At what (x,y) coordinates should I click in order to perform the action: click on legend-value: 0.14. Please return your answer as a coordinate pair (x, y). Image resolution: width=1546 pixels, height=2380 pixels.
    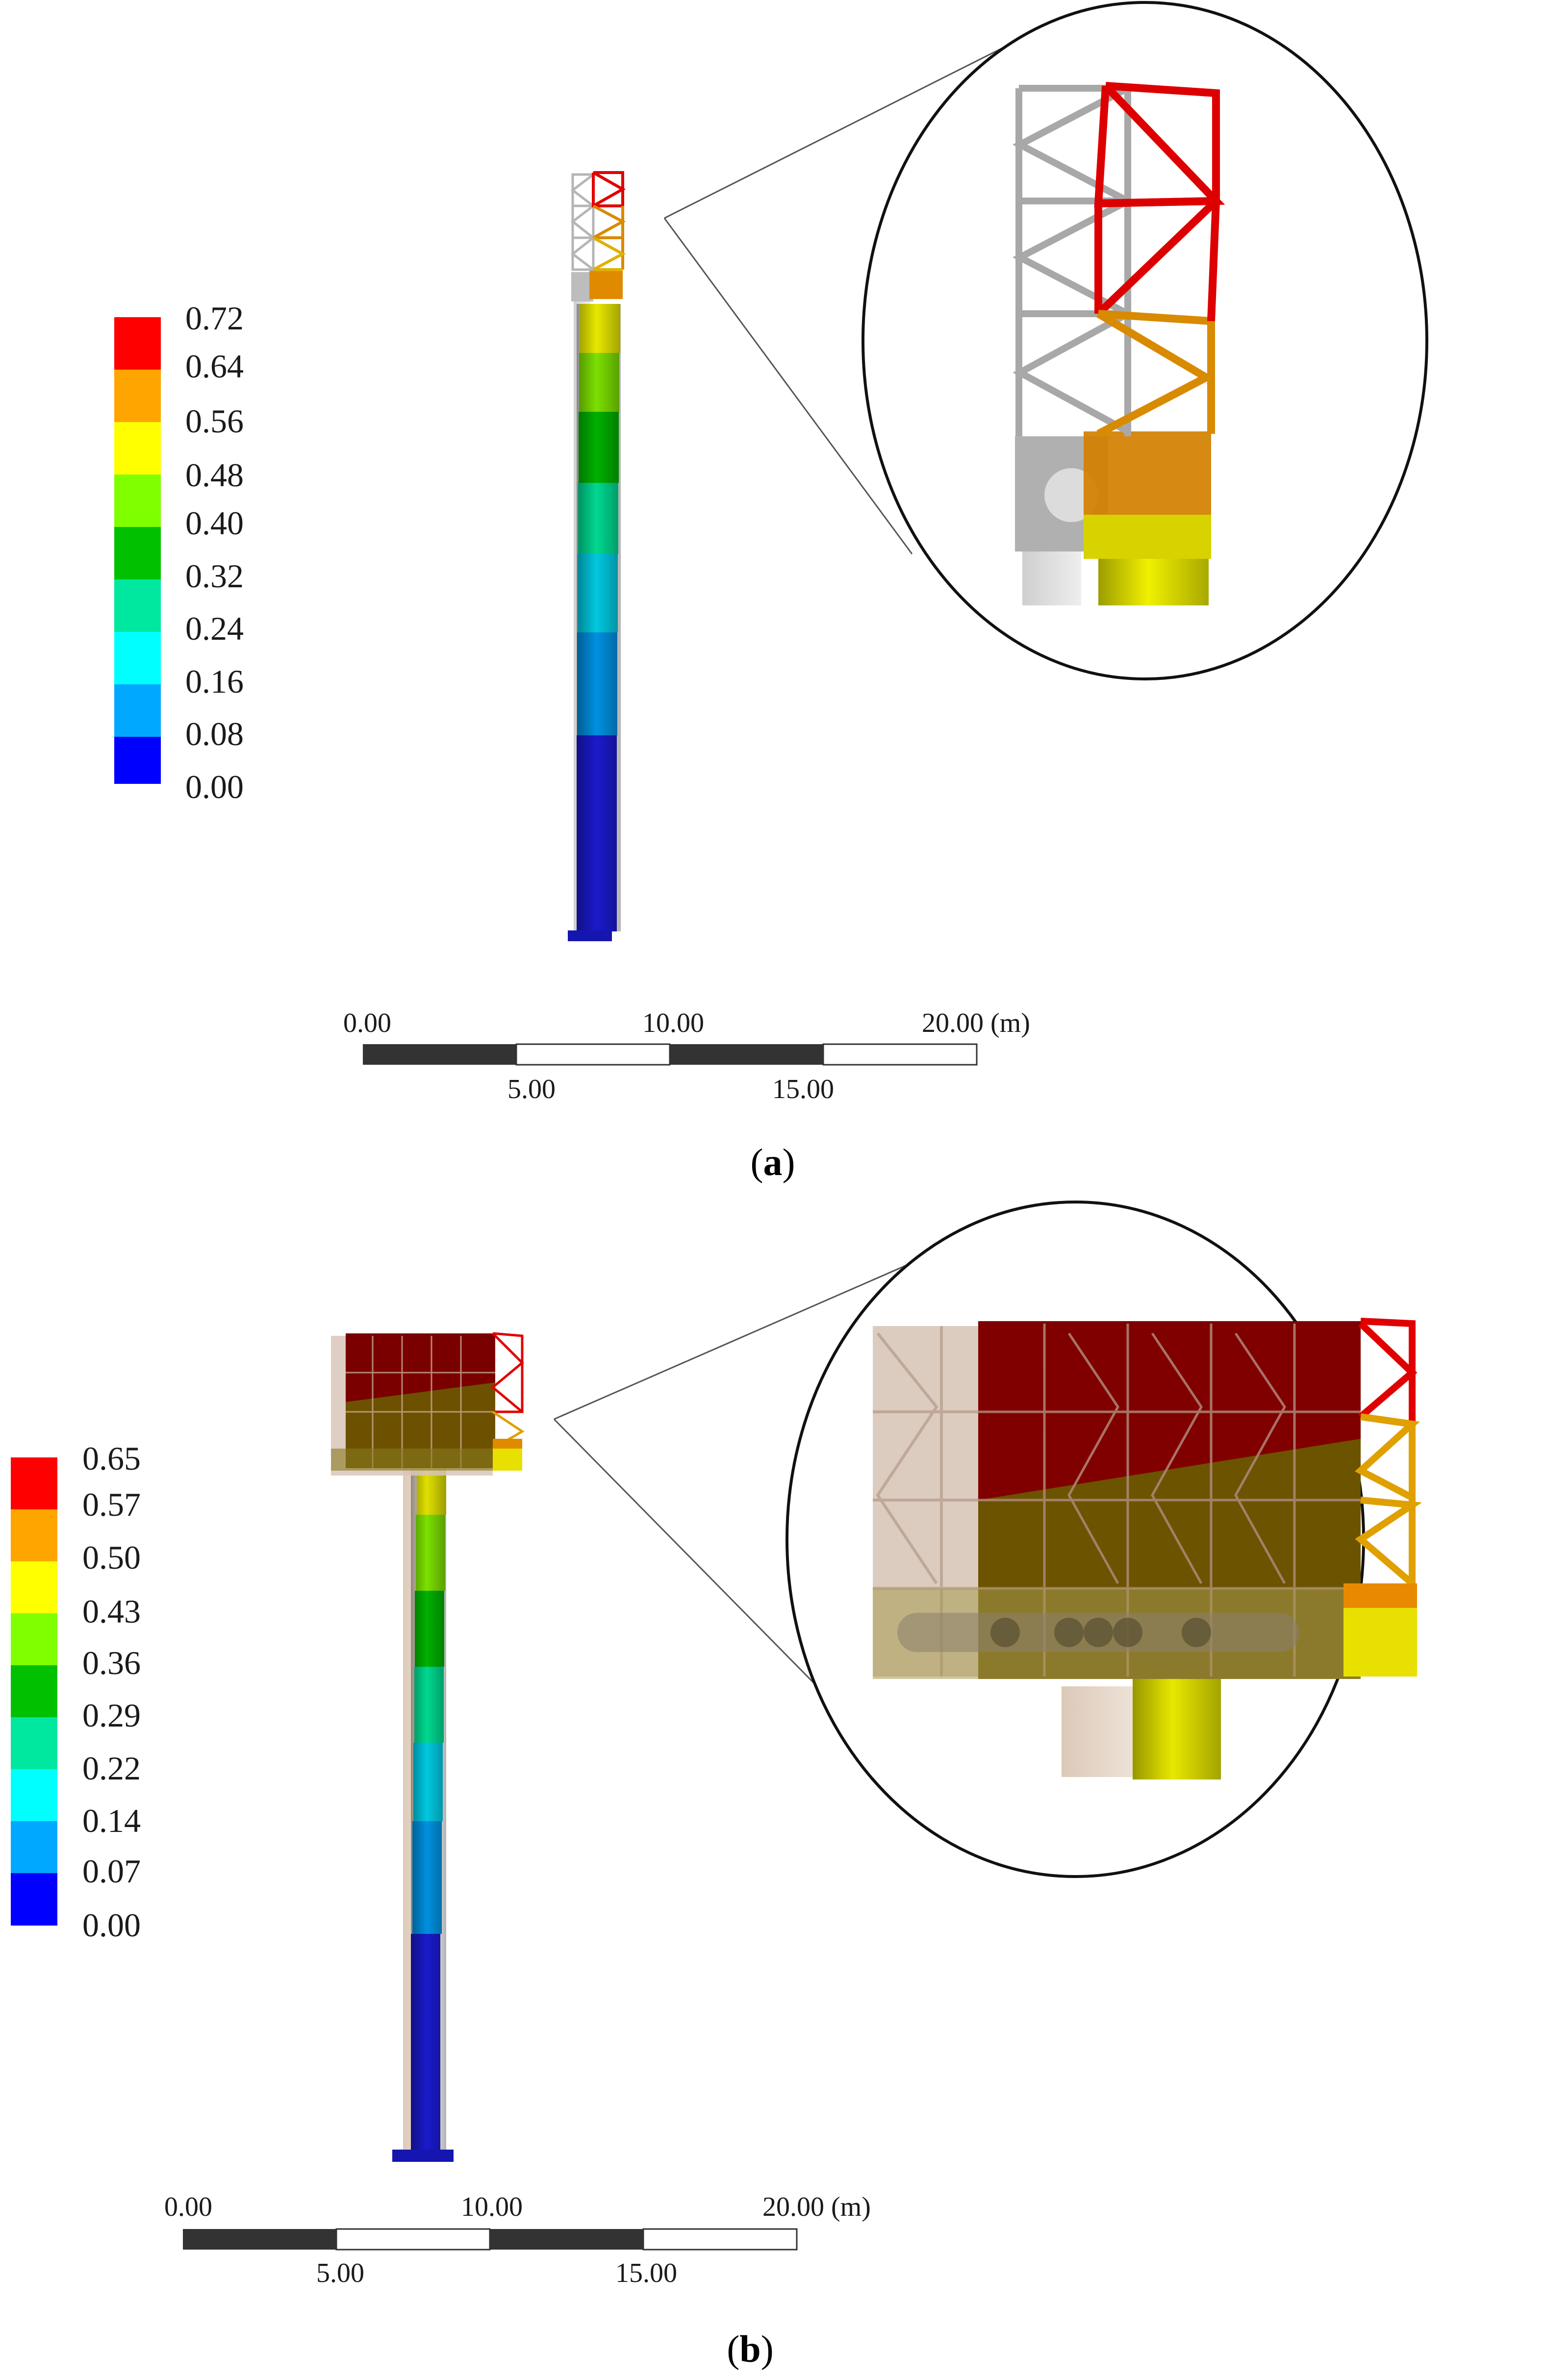
    Looking at the image, I should click on (111, 1820).